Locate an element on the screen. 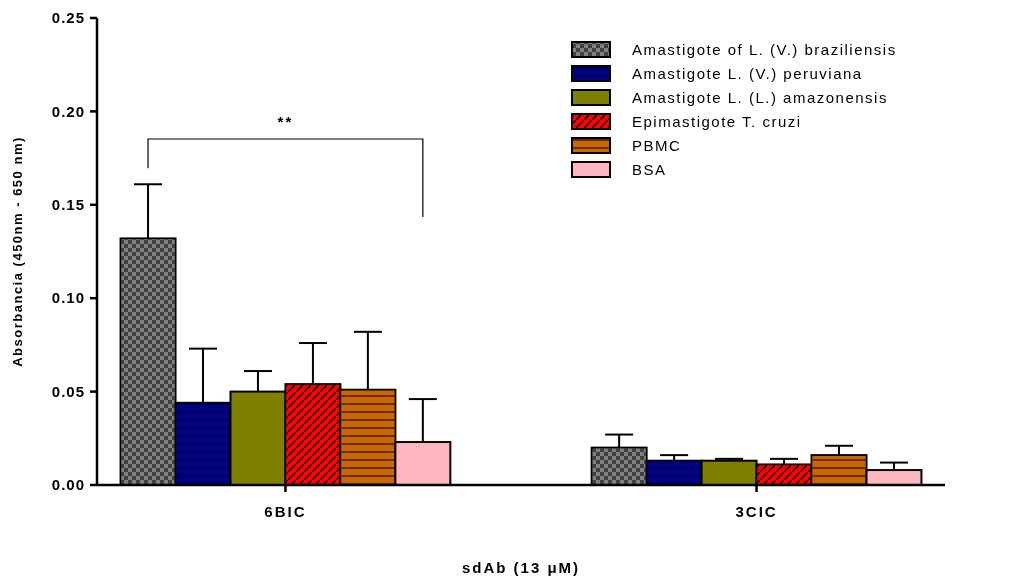 The width and height of the screenshot is (1018, 587). y-tick-label: 0.10 is located at coordinates (68, 298).